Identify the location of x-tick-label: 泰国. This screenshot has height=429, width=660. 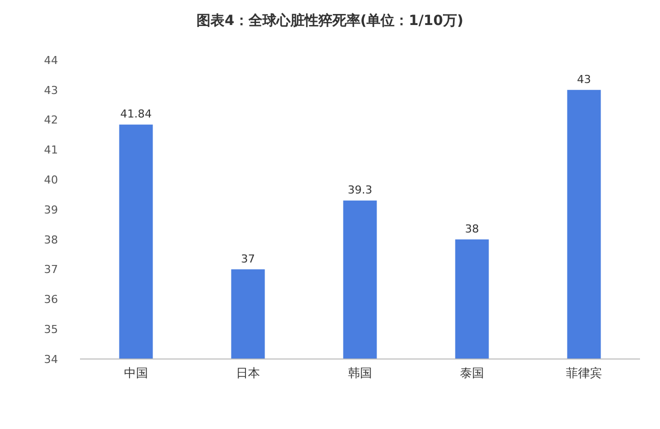
(472, 373).